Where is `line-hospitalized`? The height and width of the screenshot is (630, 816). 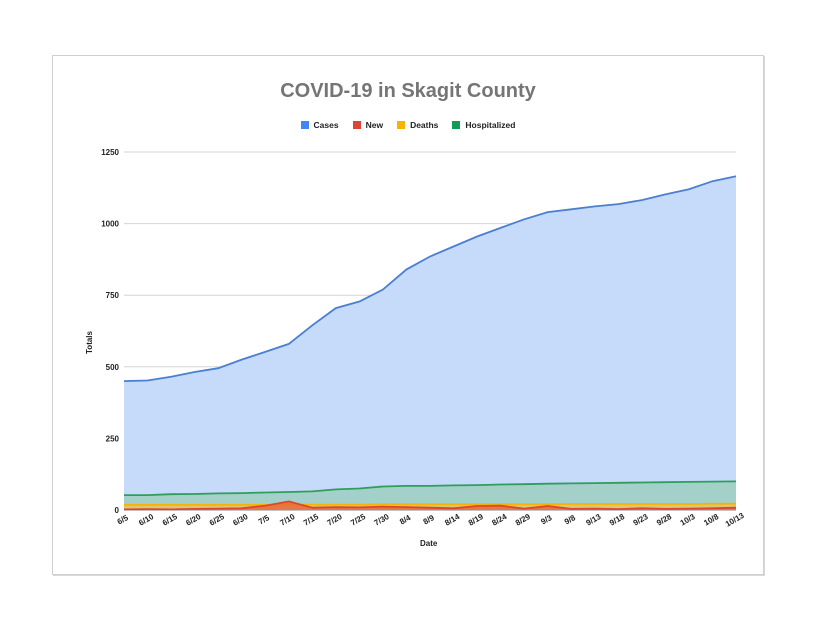
line-hospitalized is located at coordinates (430, 488).